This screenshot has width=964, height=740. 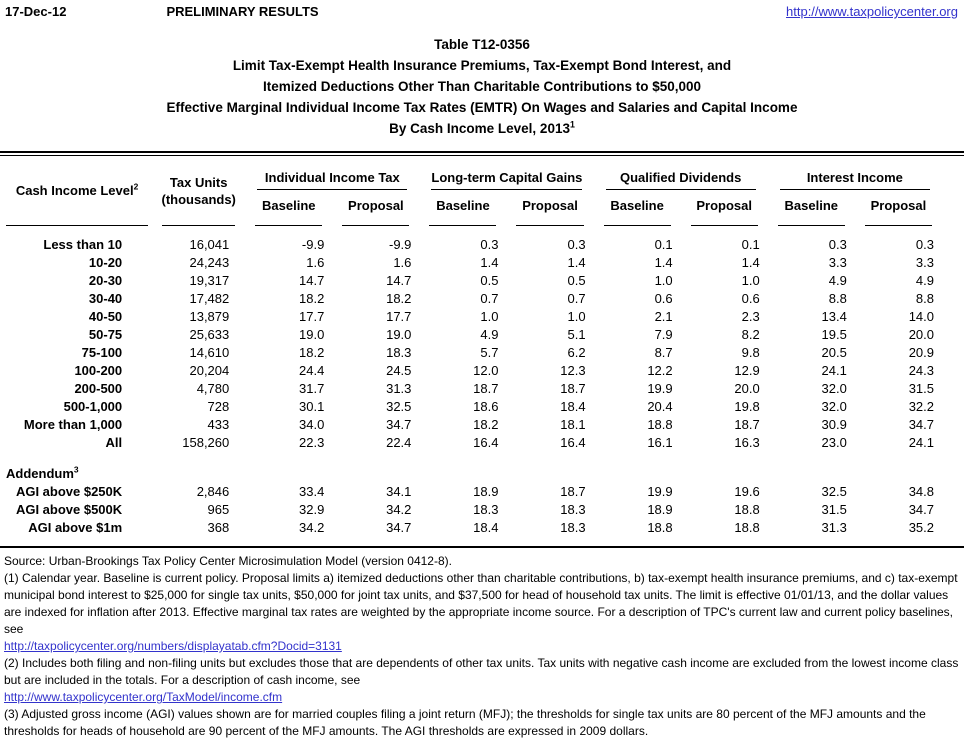 I want to click on rate-value: 8.7, so click(x=663, y=352).